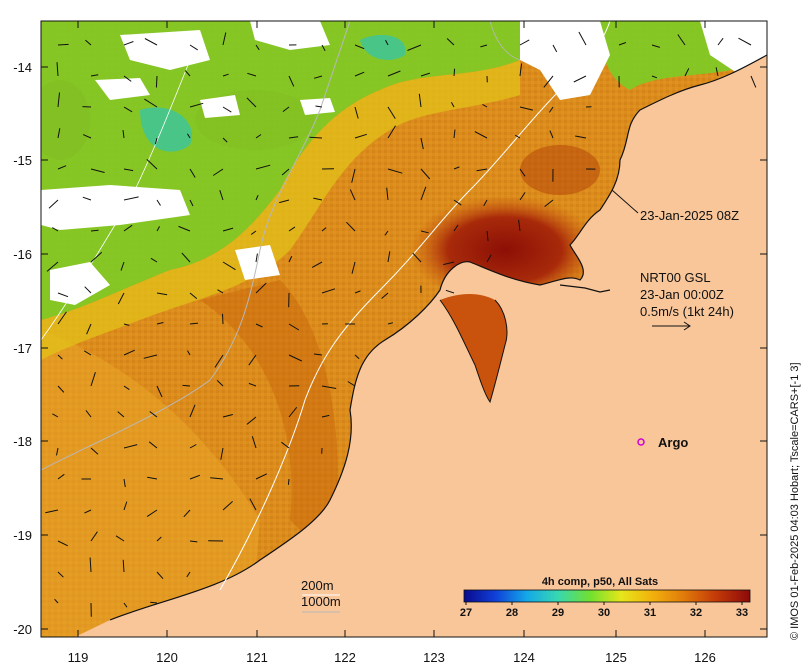 This screenshot has width=810, height=672. What do you see at coordinates (696, 613) in the screenshot?
I see `colorbar-tick-32: 32` at bounding box center [696, 613].